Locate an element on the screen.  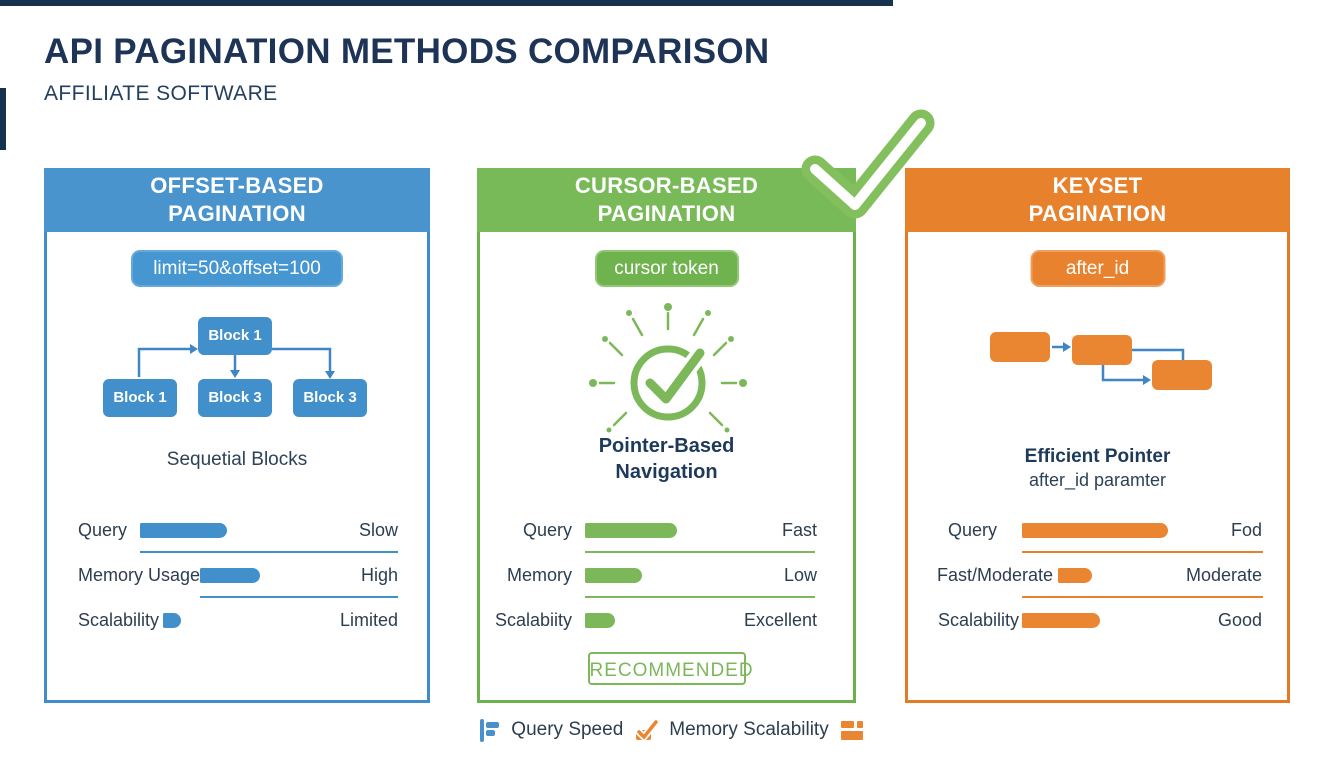
left-border-artifact is located at coordinates (3, 119).